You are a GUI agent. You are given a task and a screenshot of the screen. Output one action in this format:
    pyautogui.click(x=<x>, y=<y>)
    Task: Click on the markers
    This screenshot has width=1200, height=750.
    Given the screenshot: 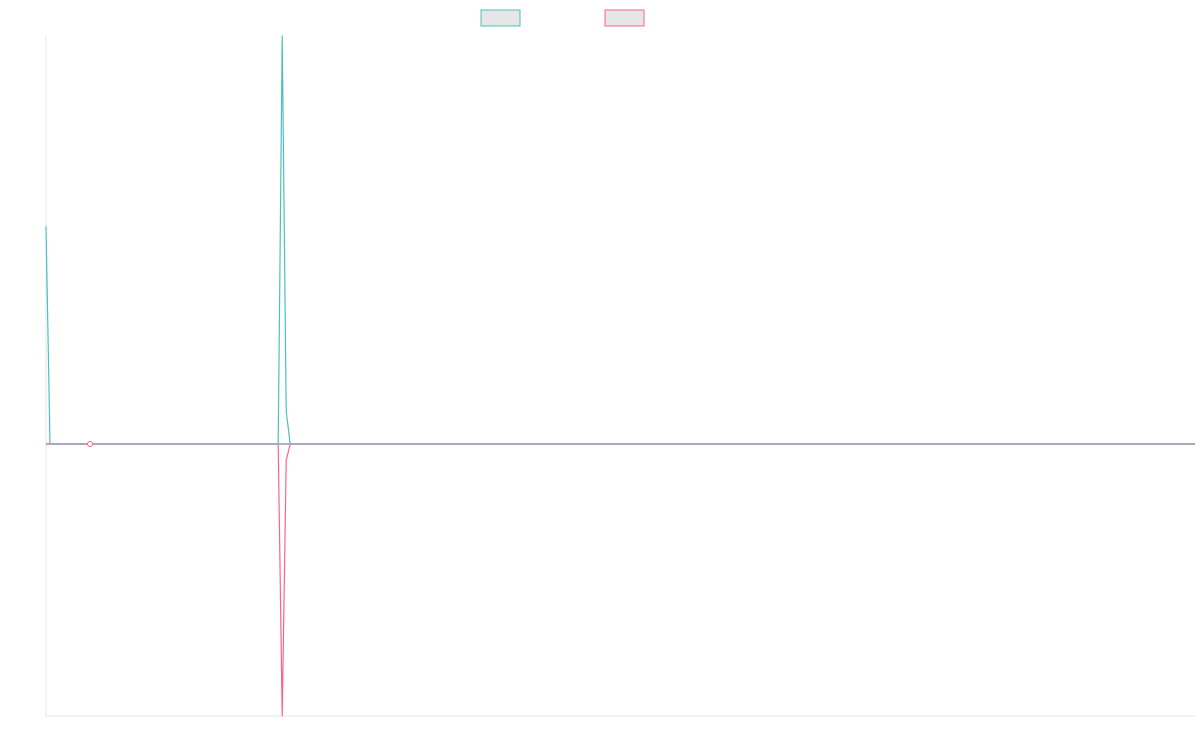 What is the action you would take?
    pyautogui.click(x=90, y=444)
    